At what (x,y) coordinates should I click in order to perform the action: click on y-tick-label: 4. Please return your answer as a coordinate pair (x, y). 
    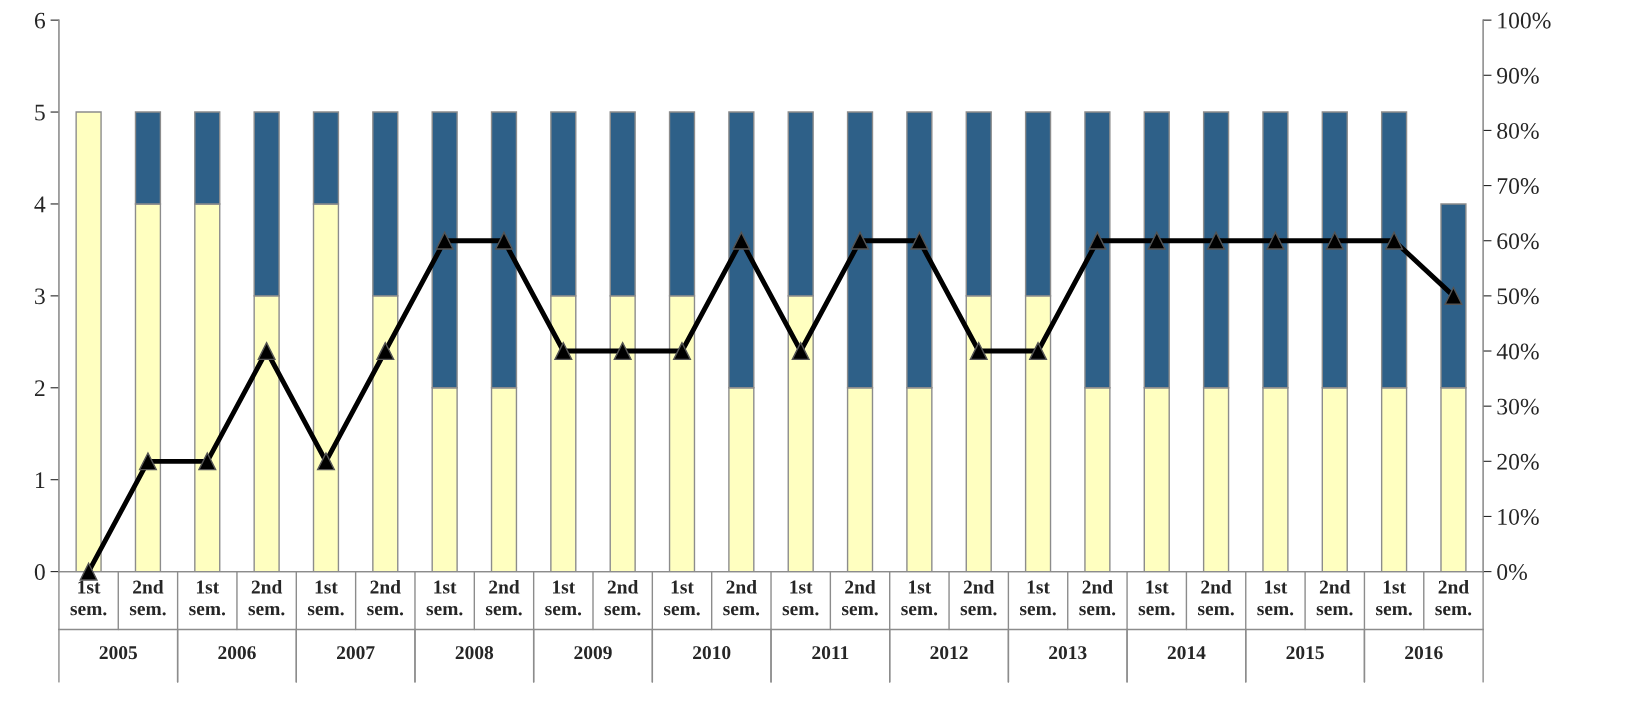
    Looking at the image, I should click on (40, 204).